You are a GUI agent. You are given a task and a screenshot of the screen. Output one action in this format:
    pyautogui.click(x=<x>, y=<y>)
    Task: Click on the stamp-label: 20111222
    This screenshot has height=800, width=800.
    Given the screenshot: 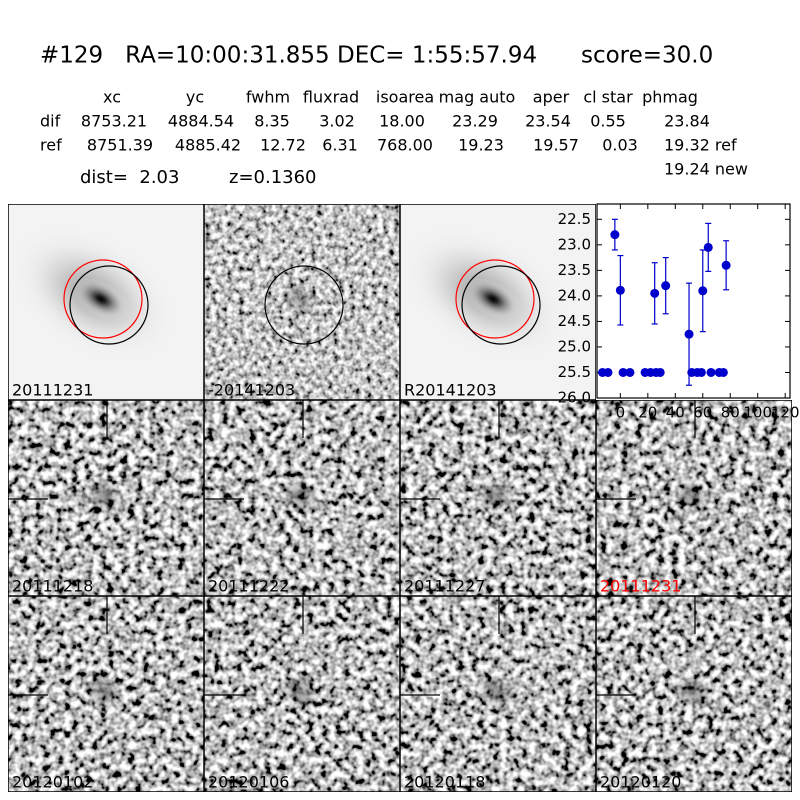 What is the action you would take?
    pyautogui.click(x=248, y=586)
    